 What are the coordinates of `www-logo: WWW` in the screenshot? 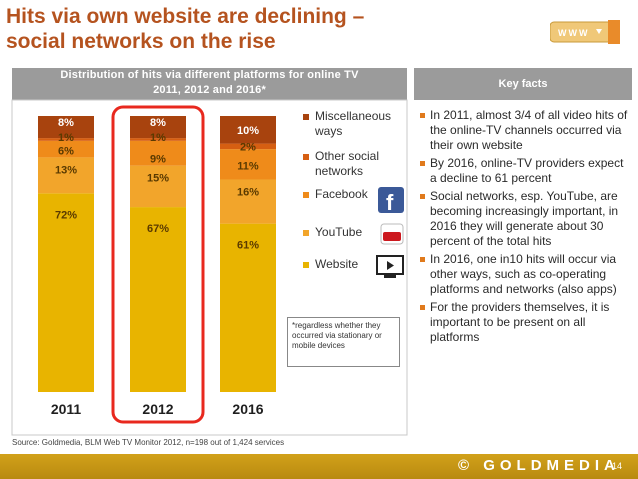 It's located at (585, 32).